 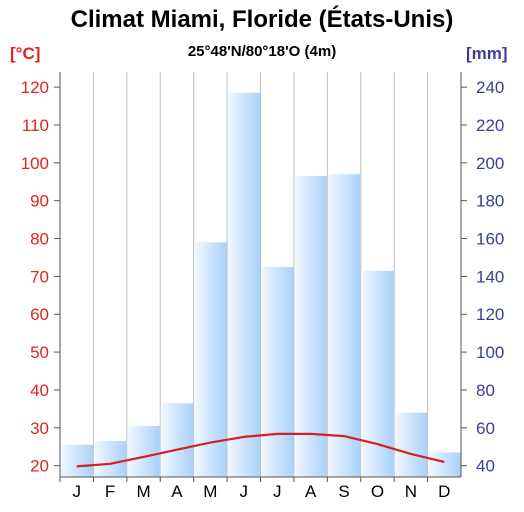 I want to click on right-tick-label: 240, so click(x=490, y=87).